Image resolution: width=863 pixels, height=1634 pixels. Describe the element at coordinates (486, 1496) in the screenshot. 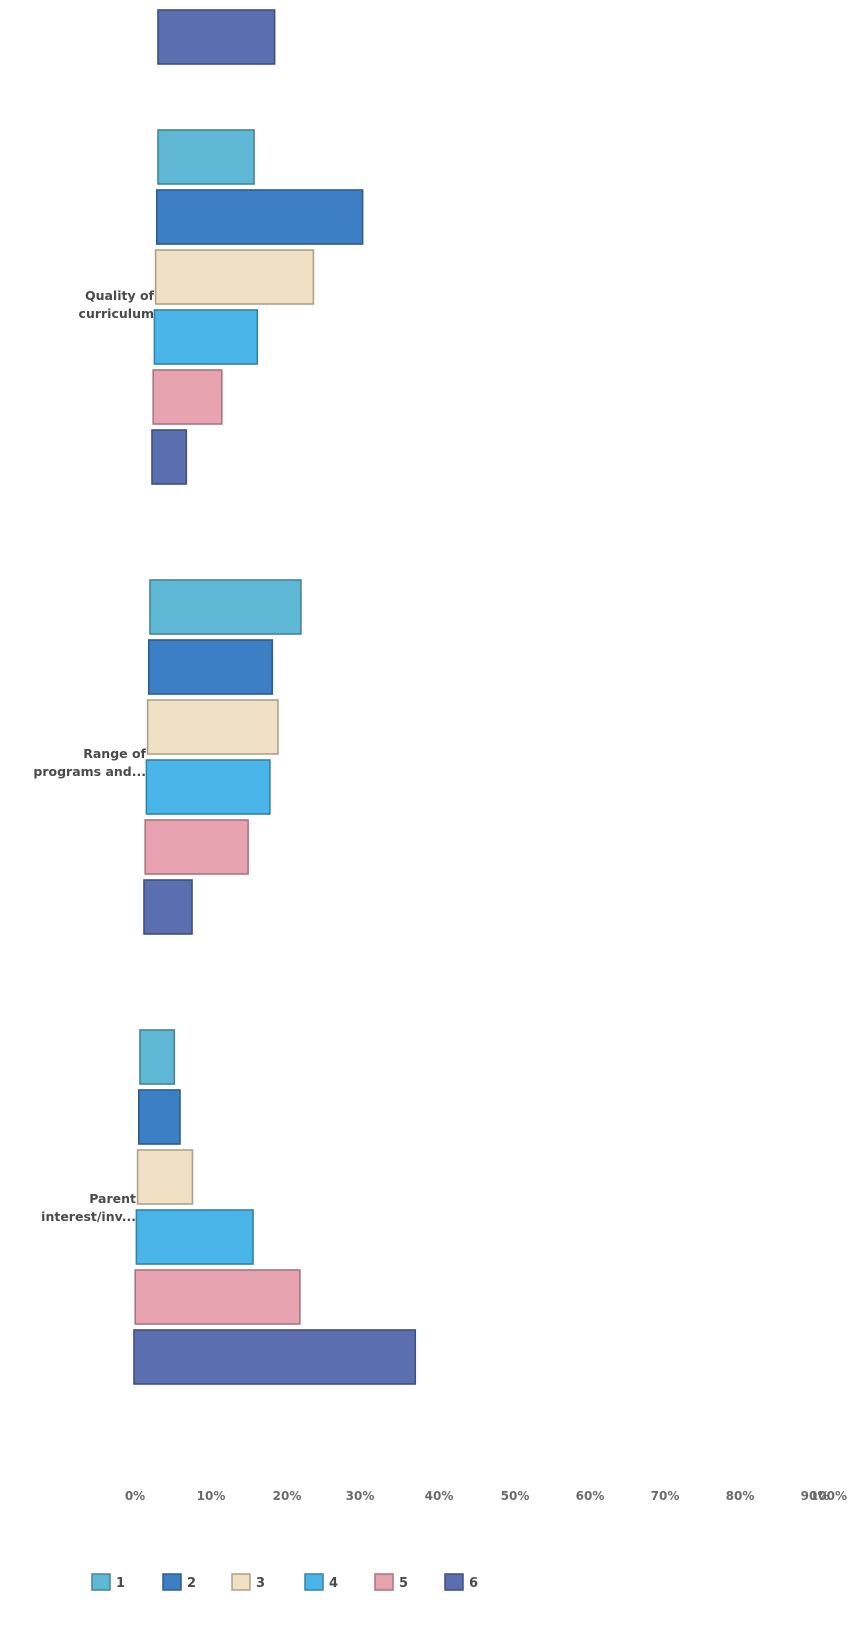

I see `x-axis-ticks: 0% 10% 20% 30% 40% 50% 60% 70% 80% 90%100%` at that location.